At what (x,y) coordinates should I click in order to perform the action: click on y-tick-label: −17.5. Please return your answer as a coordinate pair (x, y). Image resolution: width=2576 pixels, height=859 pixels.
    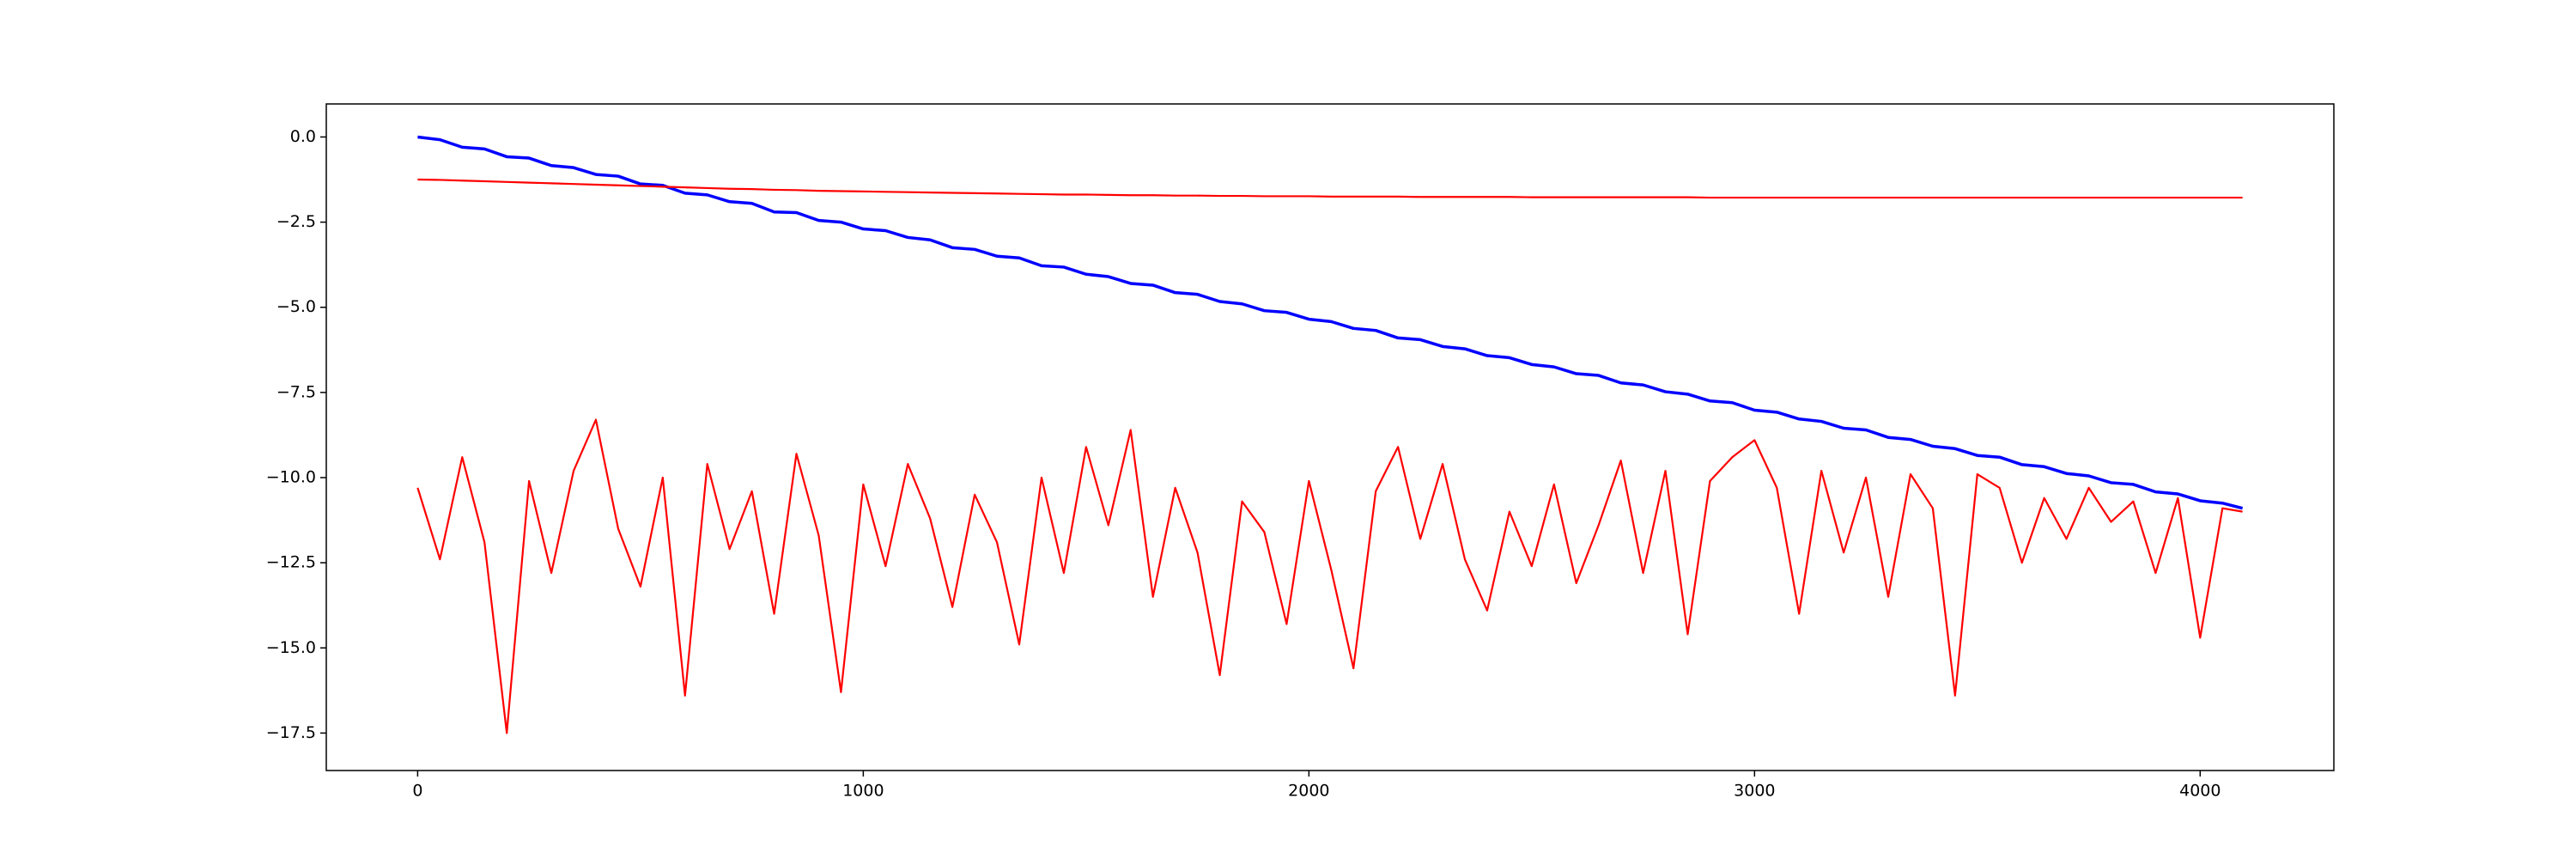
    Looking at the image, I should click on (291, 732).